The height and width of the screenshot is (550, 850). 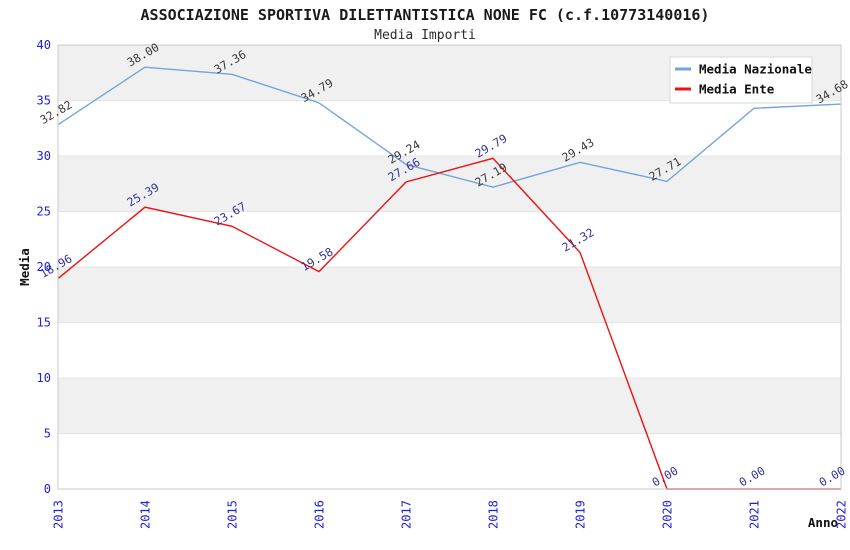 What do you see at coordinates (44, 45) in the screenshot?
I see `y-tick-label: 40` at bounding box center [44, 45].